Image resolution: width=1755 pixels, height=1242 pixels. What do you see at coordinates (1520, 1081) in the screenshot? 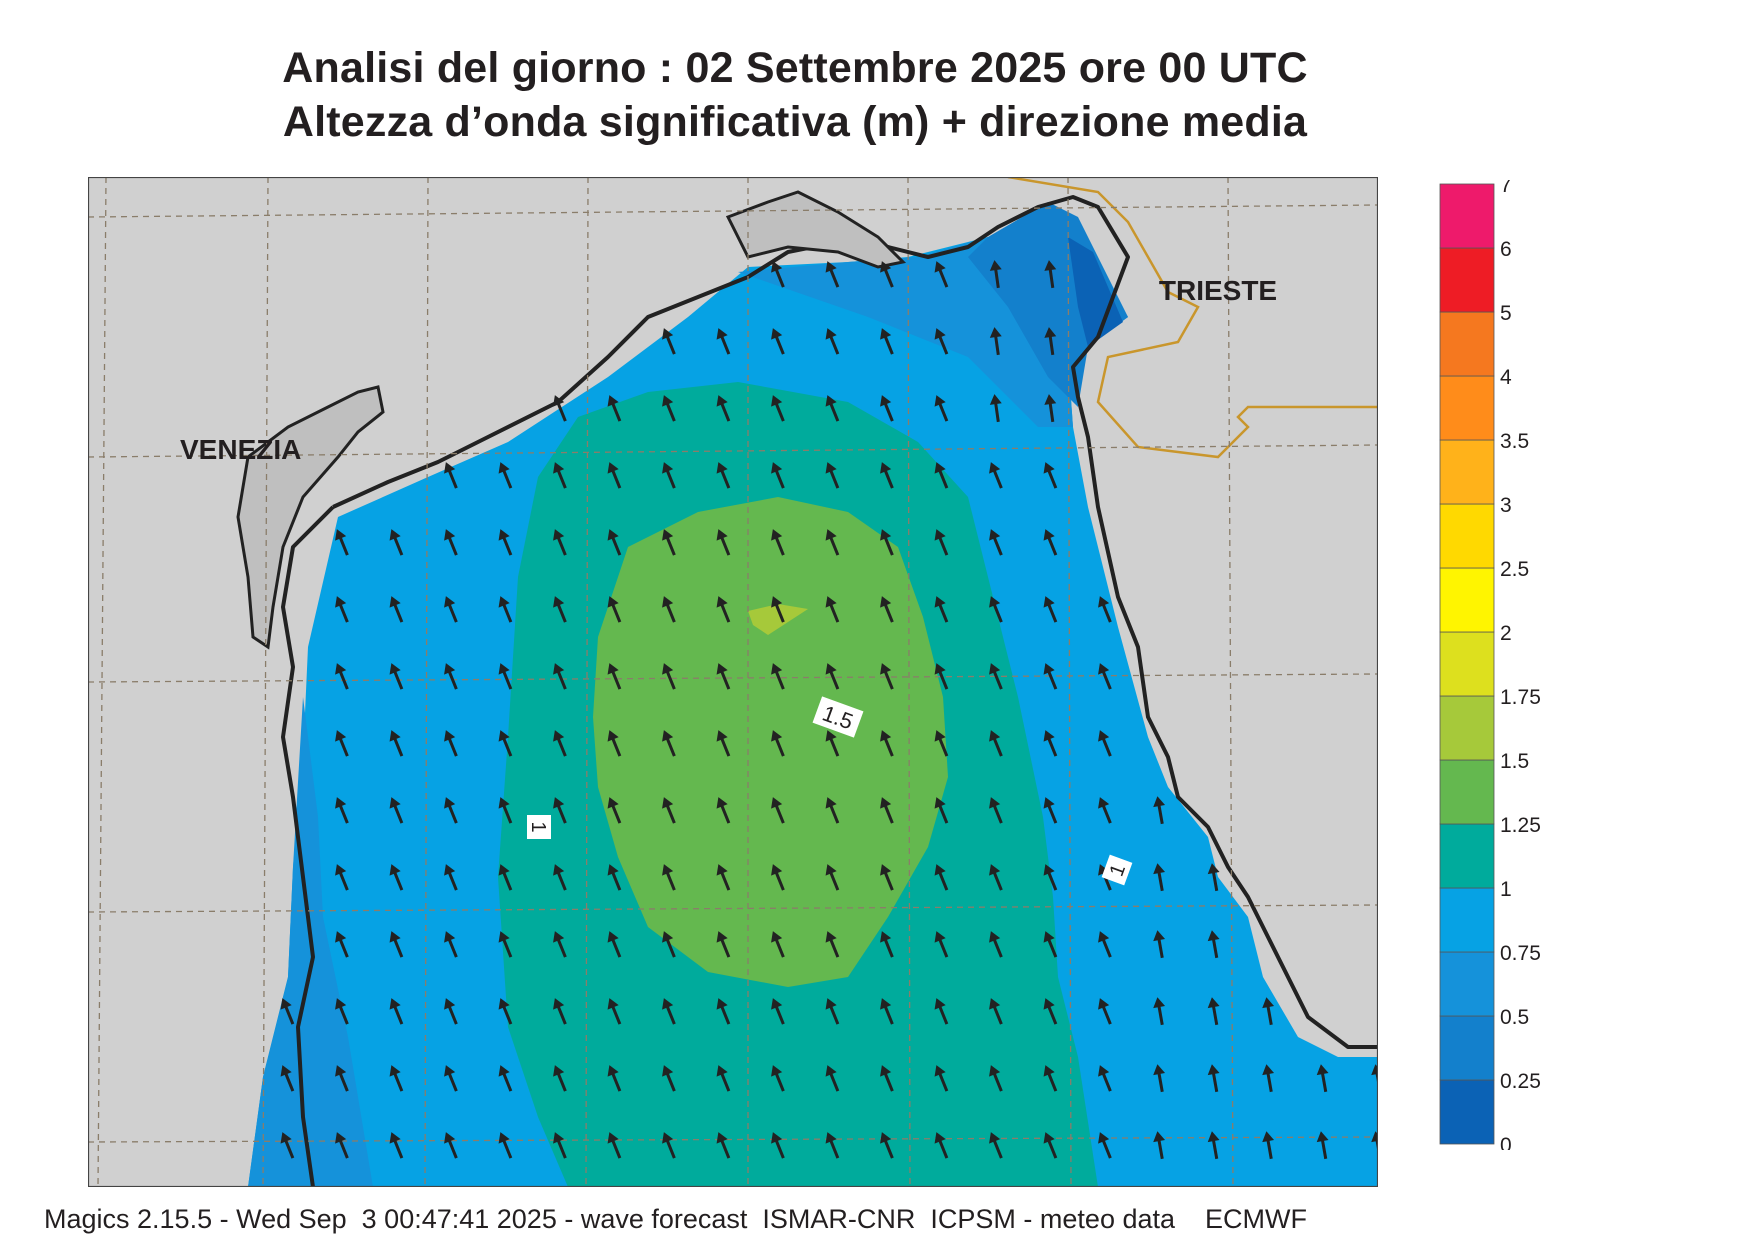
I see `legend-level-label: 0.25` at bounding box center [1520, 1081].